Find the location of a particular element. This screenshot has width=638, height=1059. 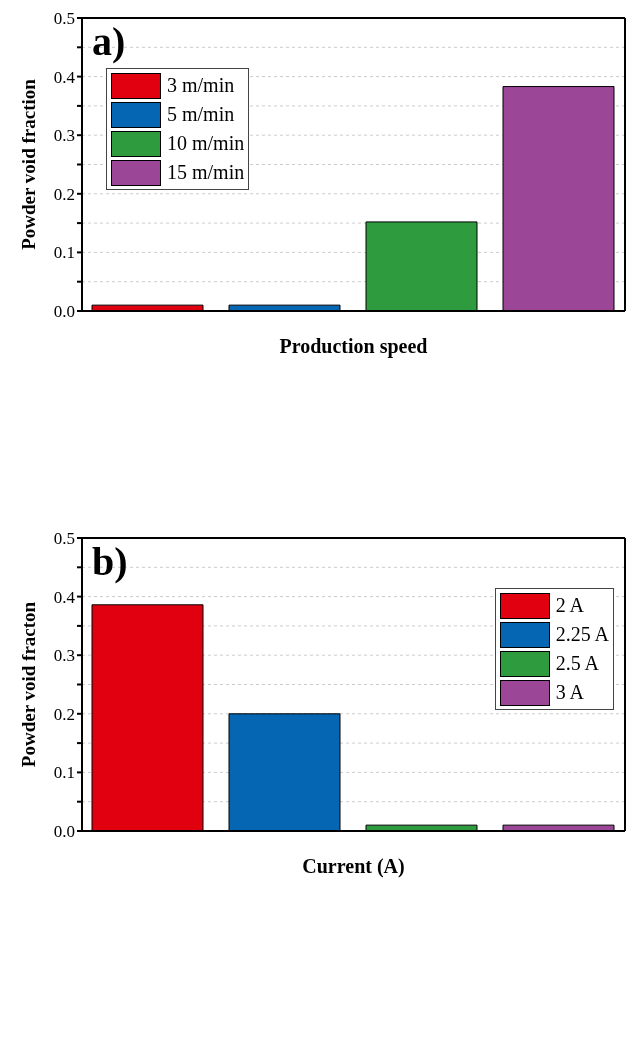

legend-label: 10 m/min is located at coordinates (206, 143).